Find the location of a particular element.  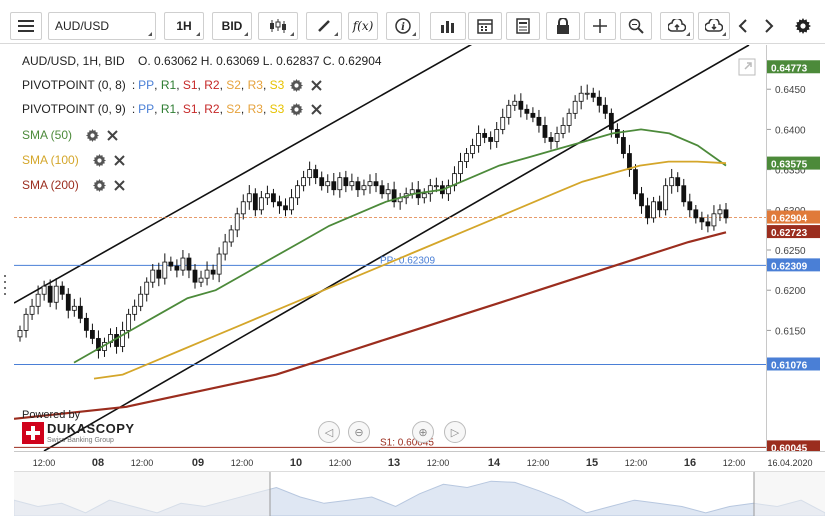

indicators-button is located at coordinates (448, 26).